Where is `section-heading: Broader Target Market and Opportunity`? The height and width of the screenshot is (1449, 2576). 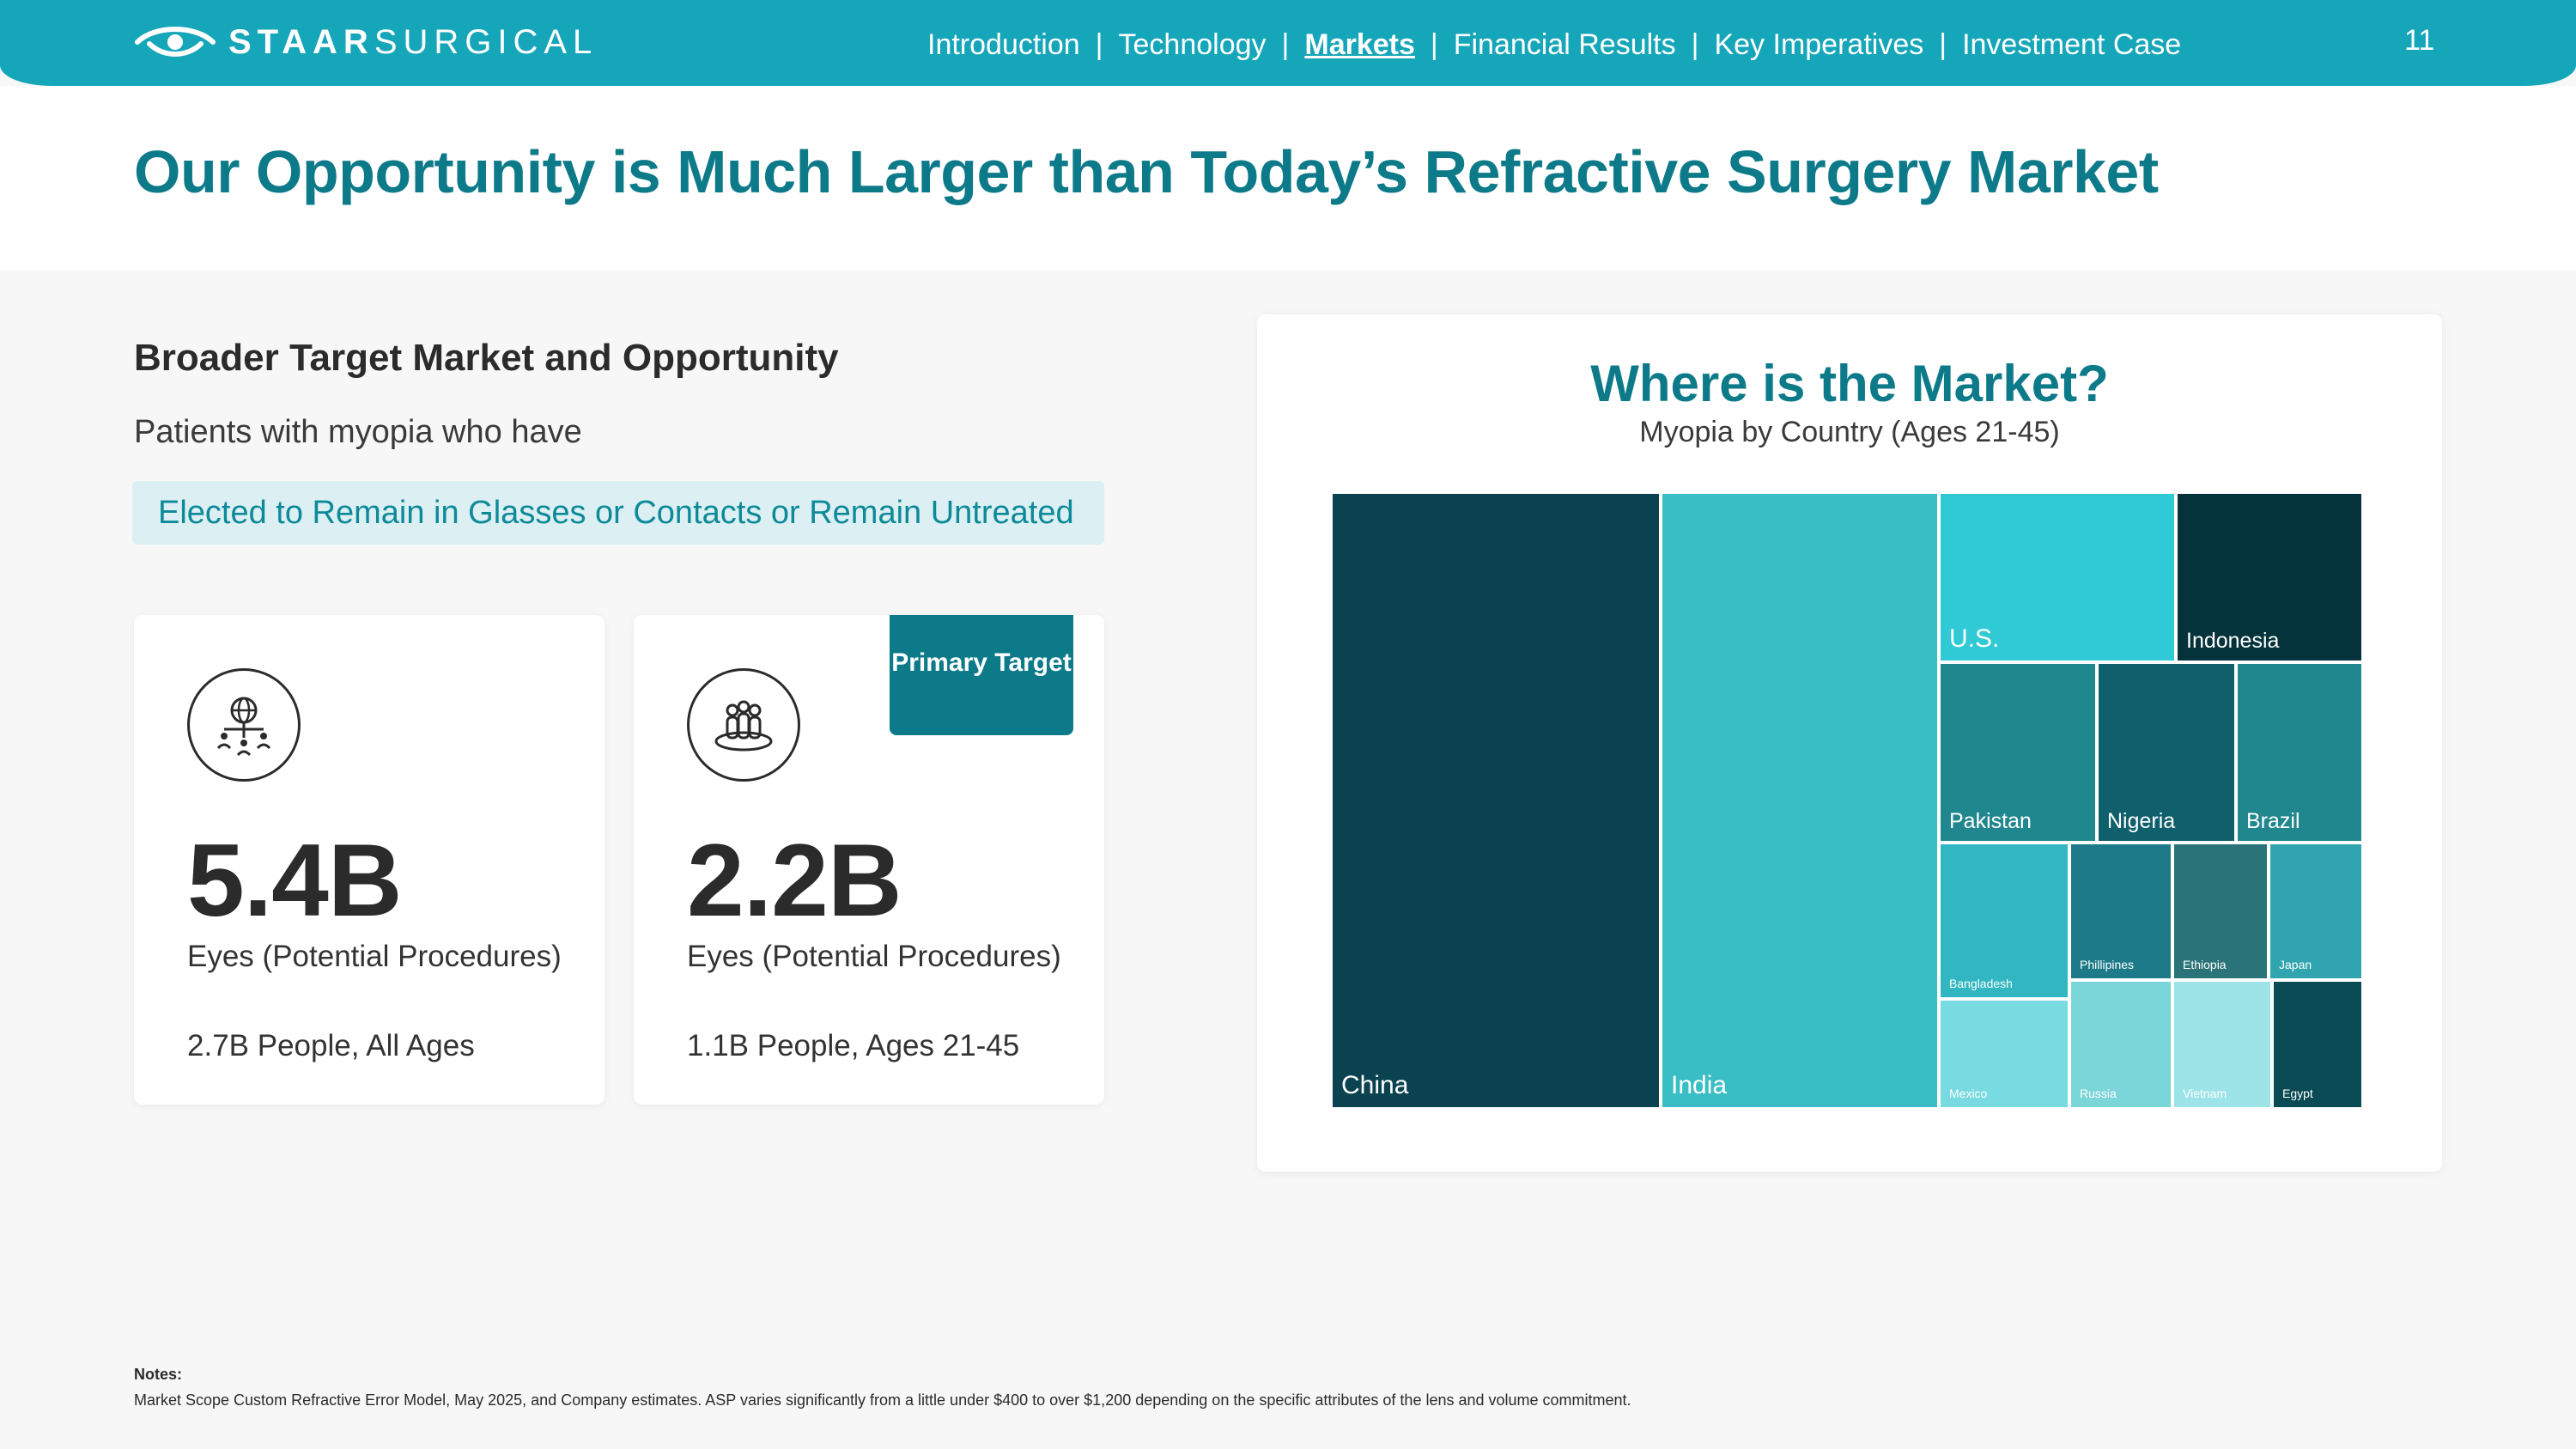
section-heading: Broader Target Market and Opportunity is located at coordinates (486, 358).